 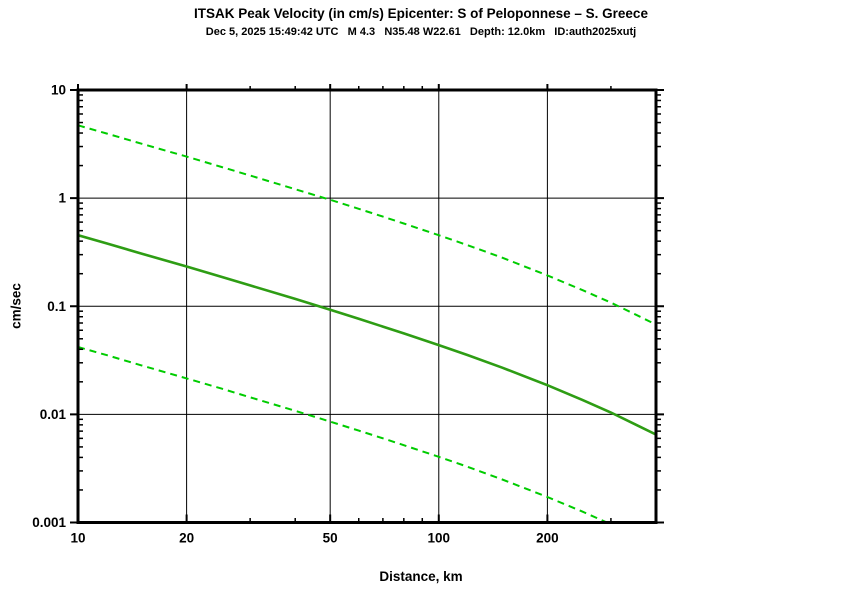 I want to click on x-tick-label: 20, so click(x=186, y=538).